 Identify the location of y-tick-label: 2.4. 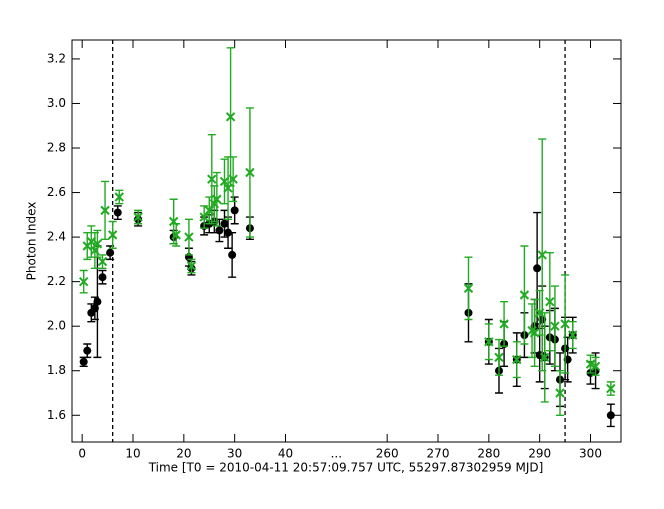
(56, 237).